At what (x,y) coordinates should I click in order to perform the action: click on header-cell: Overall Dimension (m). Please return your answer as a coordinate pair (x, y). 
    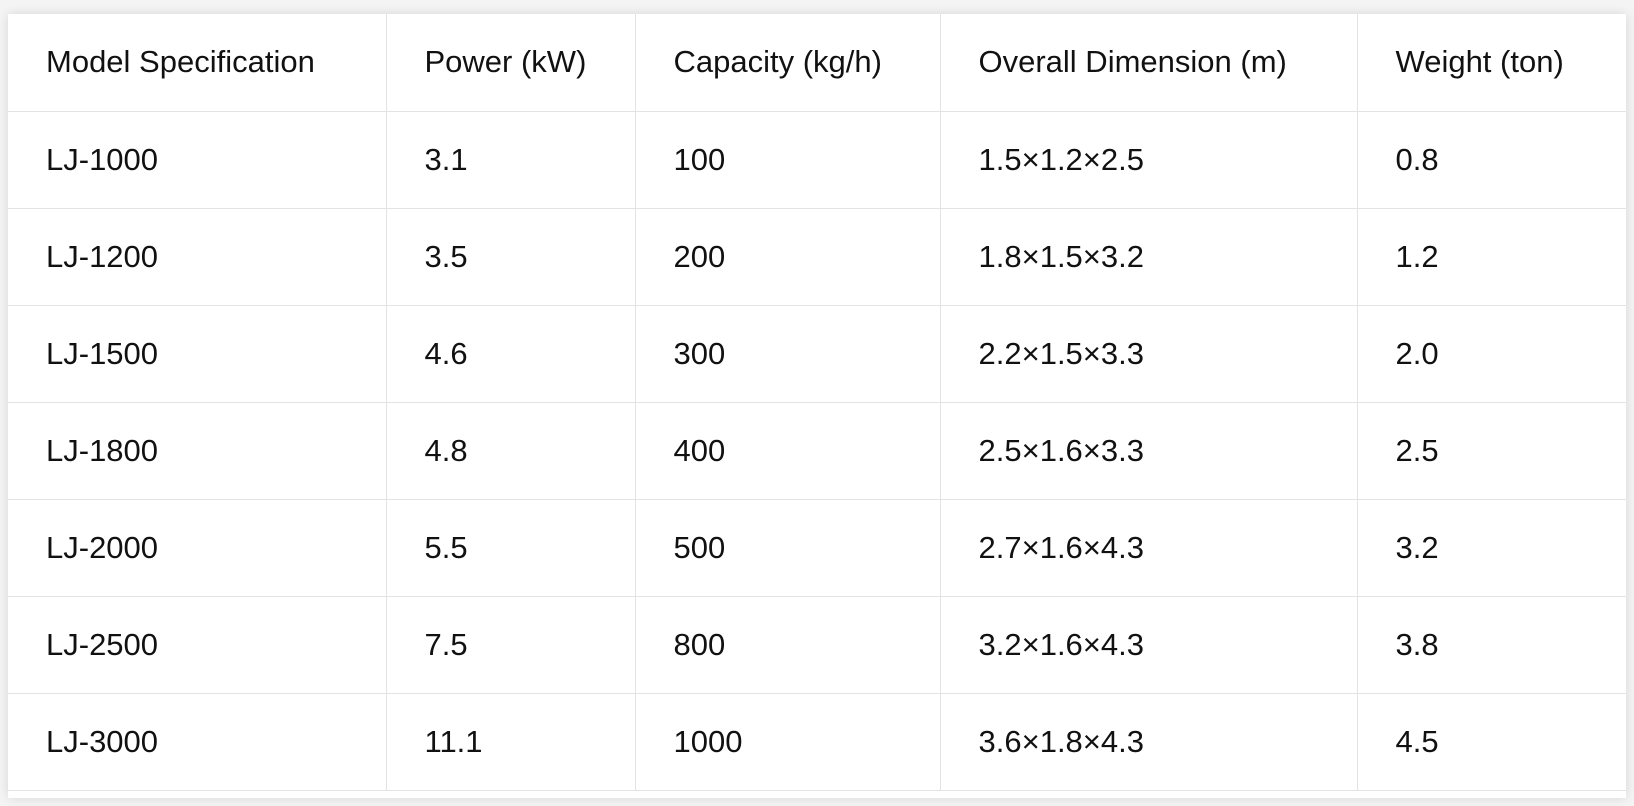
    Looking at the image, I should click on (1148, 63).